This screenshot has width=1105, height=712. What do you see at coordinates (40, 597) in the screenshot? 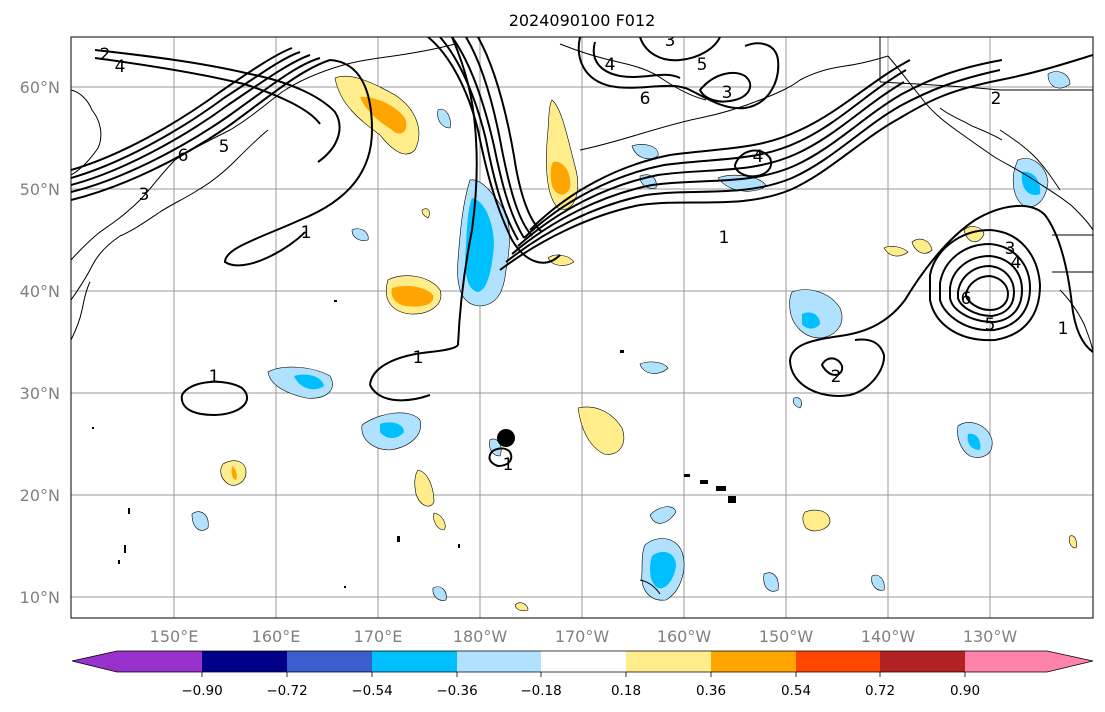
I see `lat-label: 10°N` at bounding box center [40, 597].